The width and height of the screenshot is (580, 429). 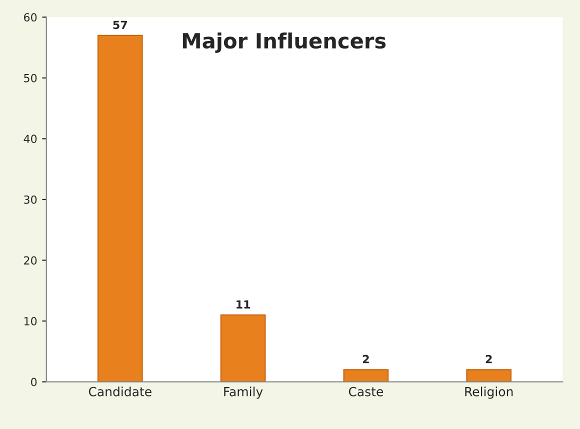 What do you see at coordinates (284, 42) in the screenshot?
I see `text: Major Influencers` at bounding box center [284, 42].